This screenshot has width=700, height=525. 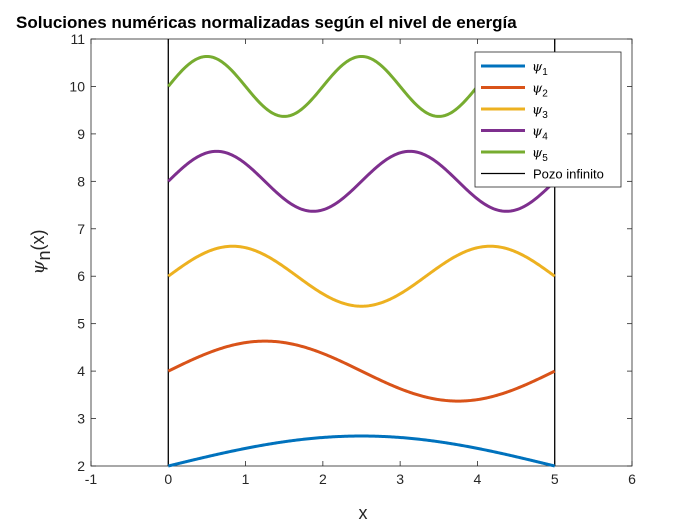 What do you see at coordinates (568, 174) in the screenshot?
I see `legend-entry-well: Pozo infinito` at bounding box center [568, 174].